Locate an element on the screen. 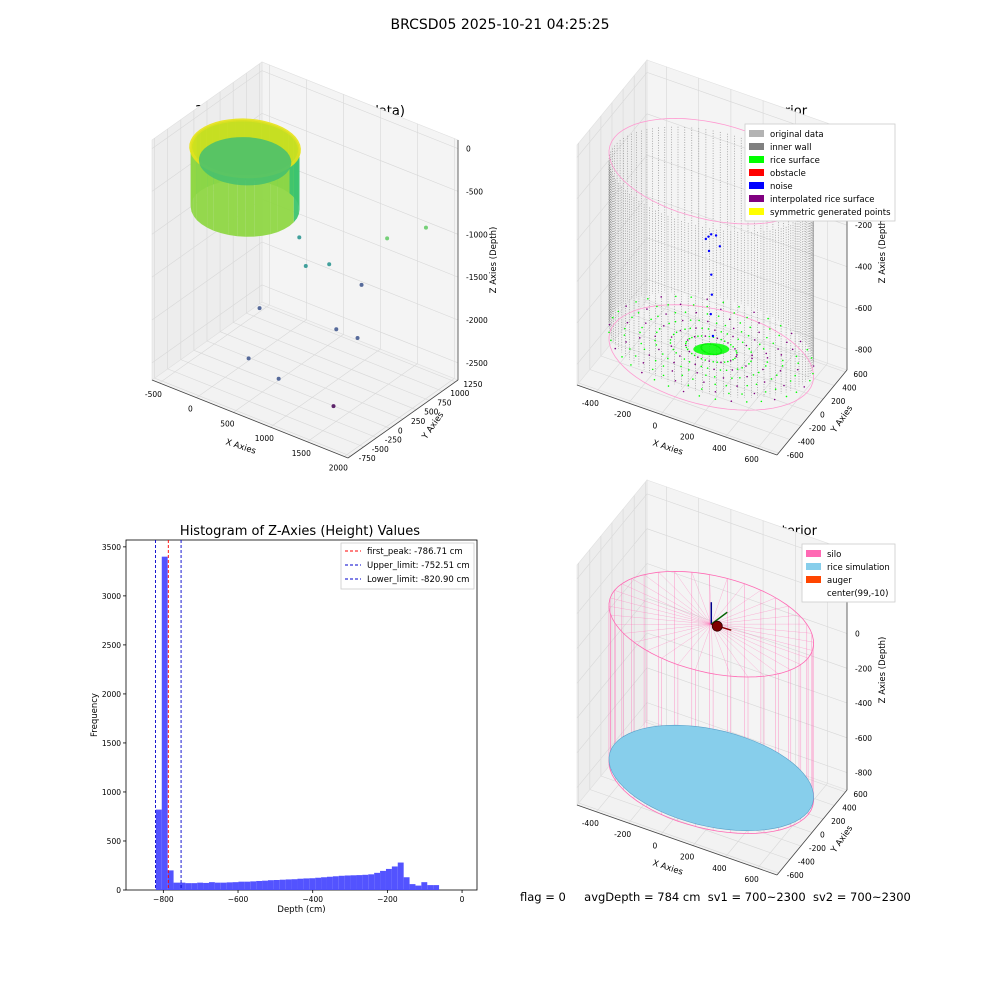 This screenshot has height=1000, width=1000. y-tick-label: -500 is located at coordinates (380, 449).